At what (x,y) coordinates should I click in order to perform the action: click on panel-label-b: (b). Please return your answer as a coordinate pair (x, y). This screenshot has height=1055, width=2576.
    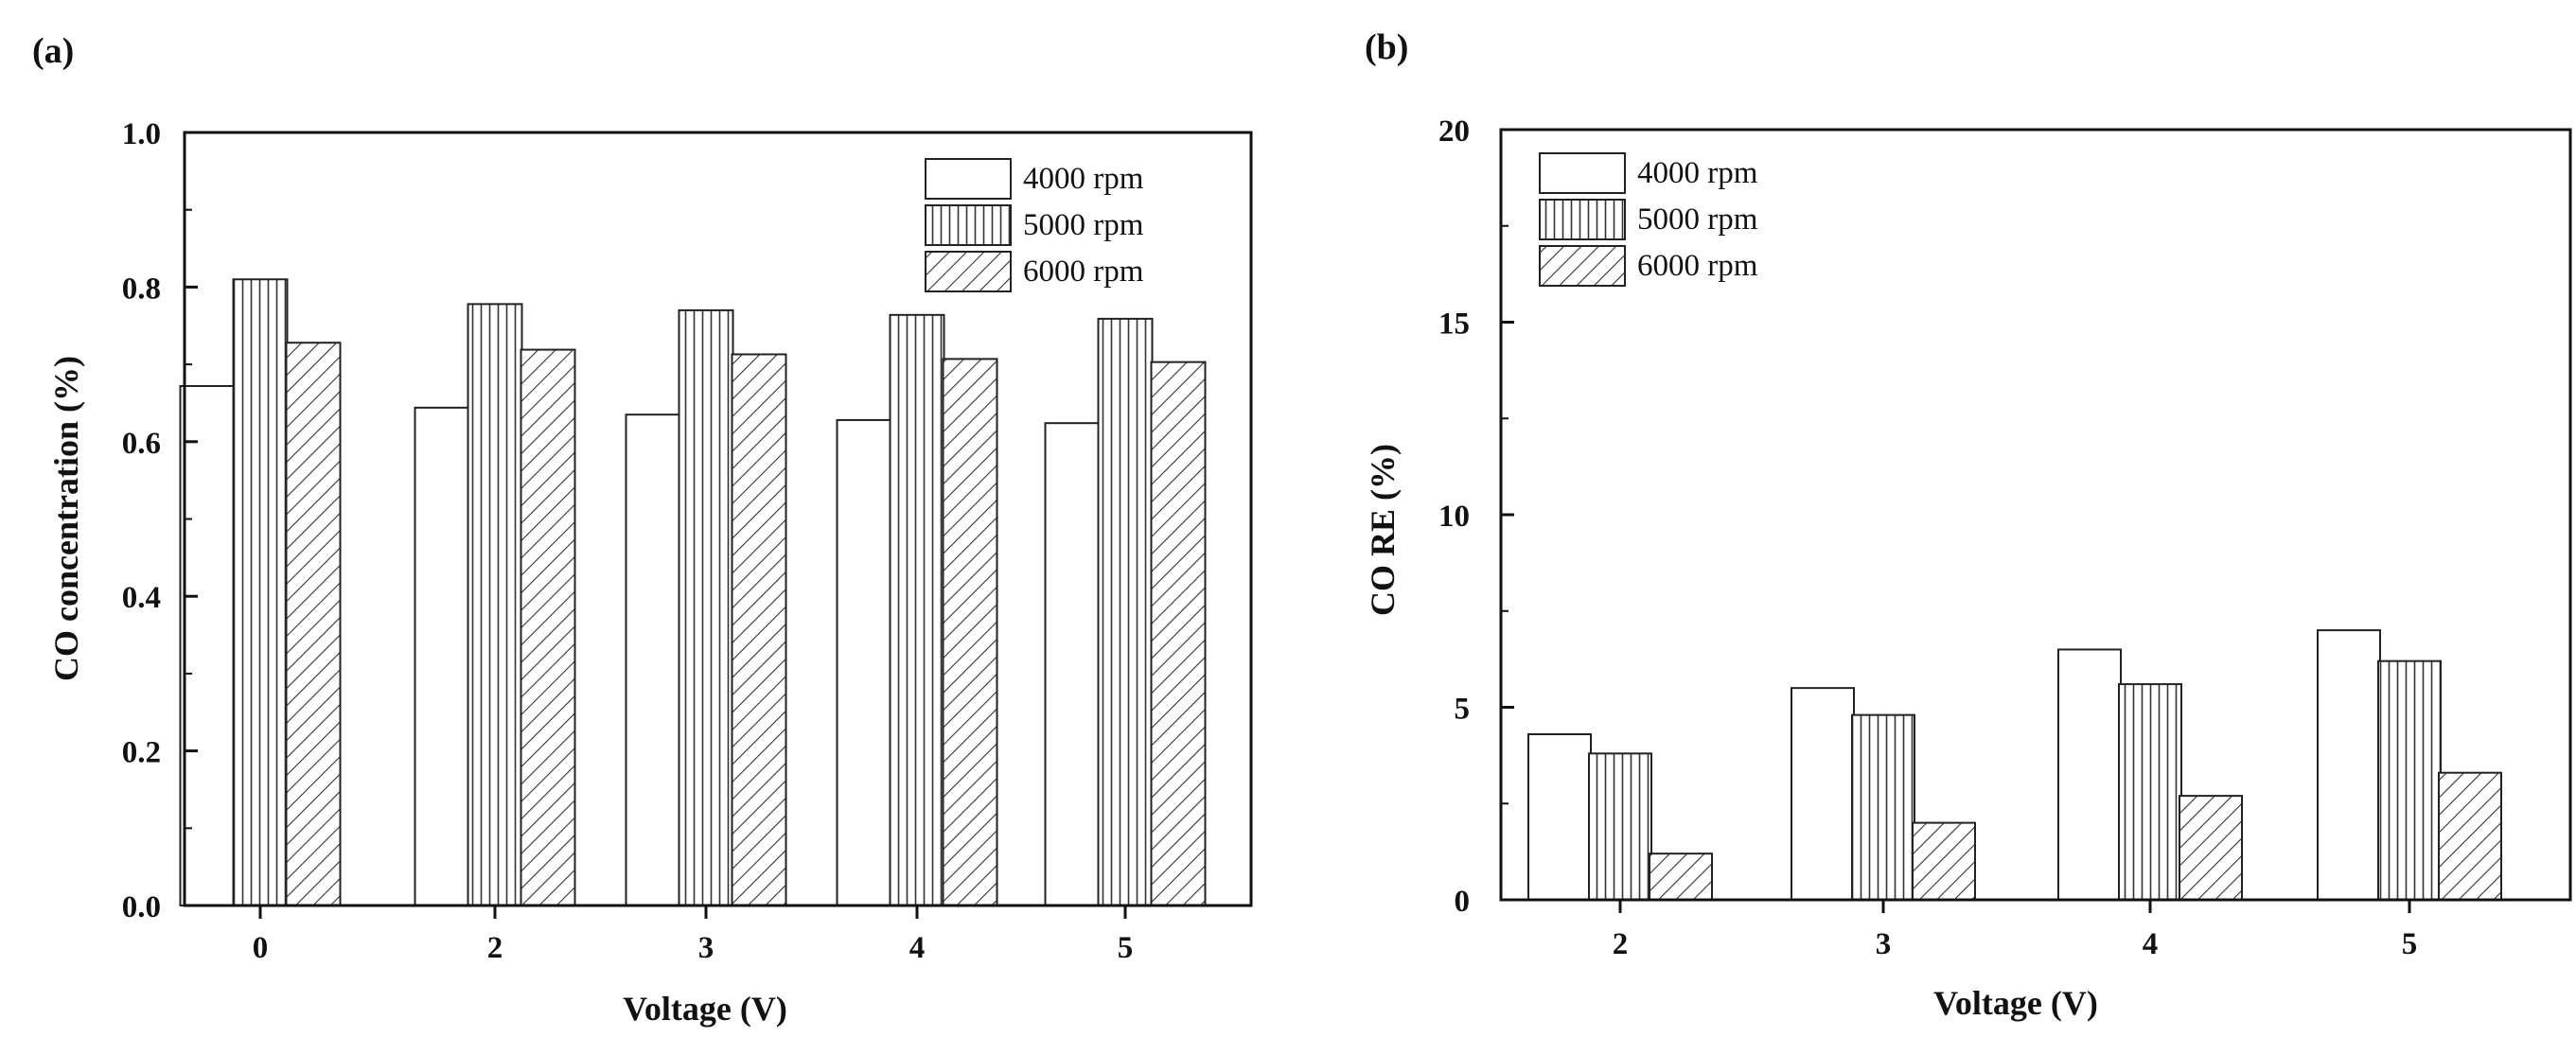
    Looking at the image, I should click on (1386, 47).